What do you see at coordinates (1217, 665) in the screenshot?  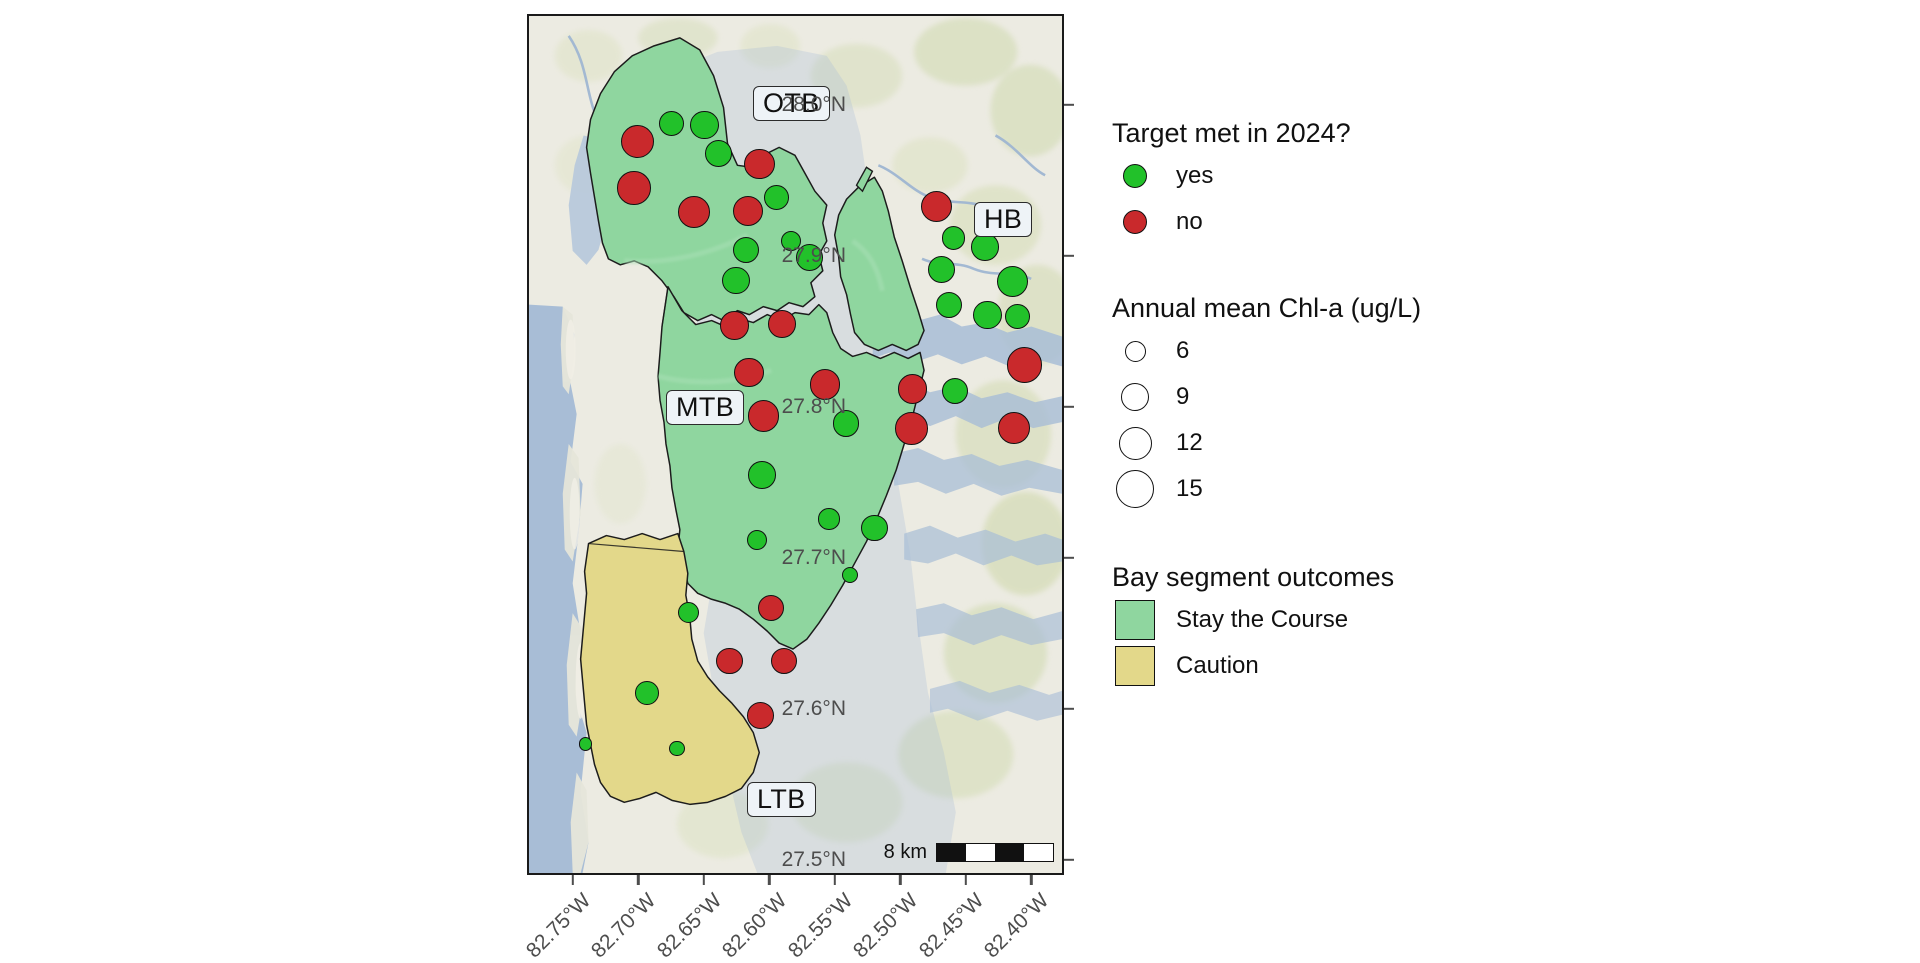 I see `legend-bay-outcome-label: Caution` at bounding box center [1217, 665].